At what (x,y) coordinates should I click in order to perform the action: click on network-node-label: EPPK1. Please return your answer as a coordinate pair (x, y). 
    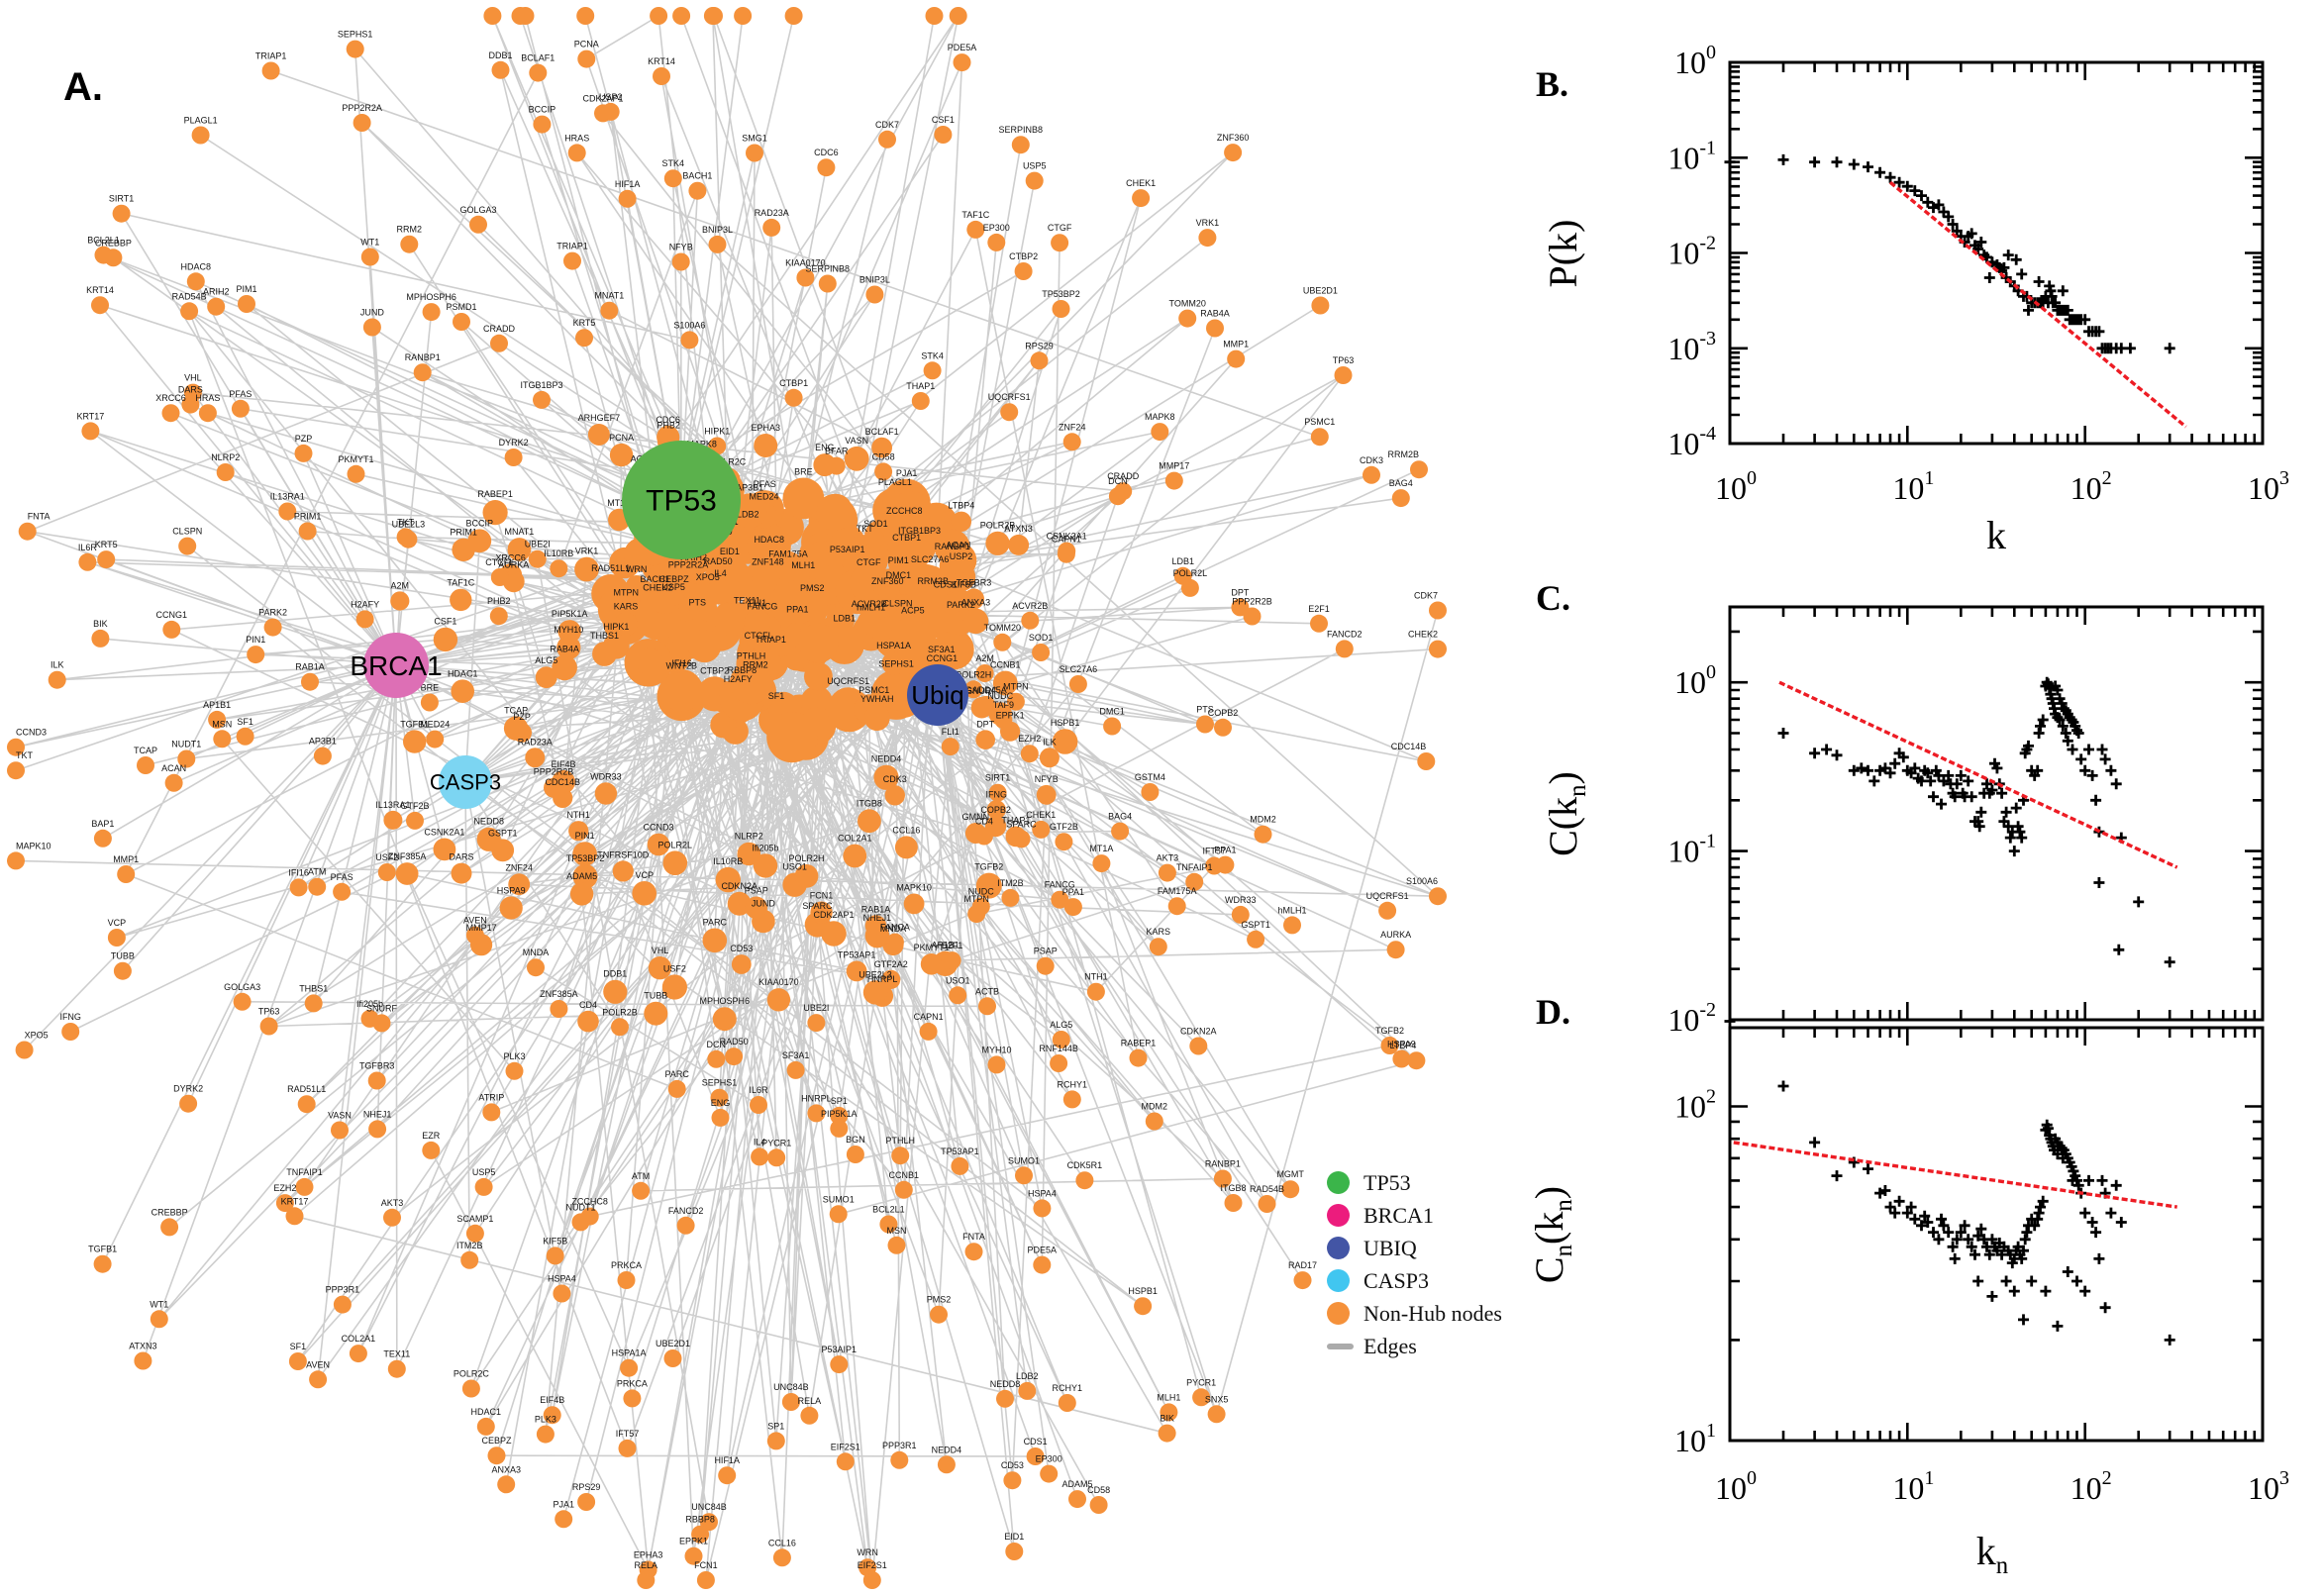
    Looking at the image, I should click on (694, 1541).